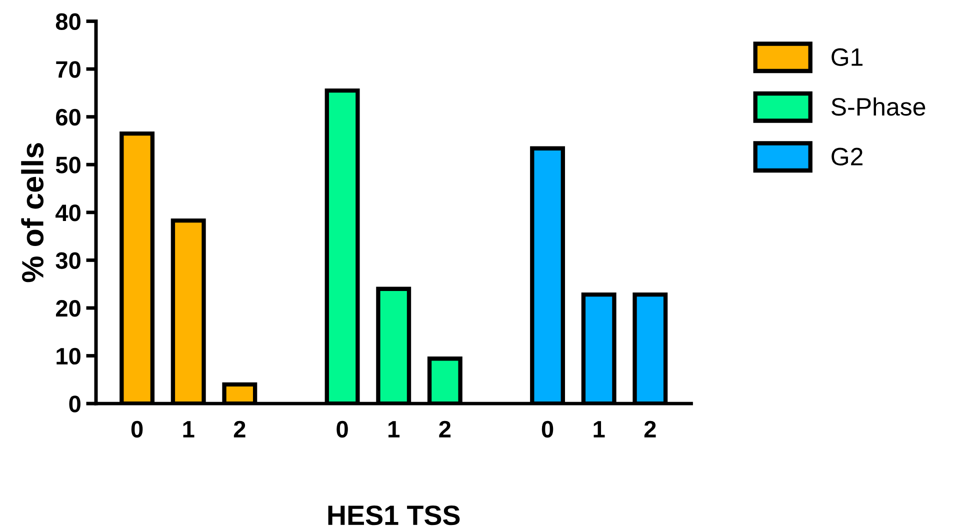 The height and width of the screenshot is (531, 960). I want to click on y-axis-title: % of cells, so click(32, 212).